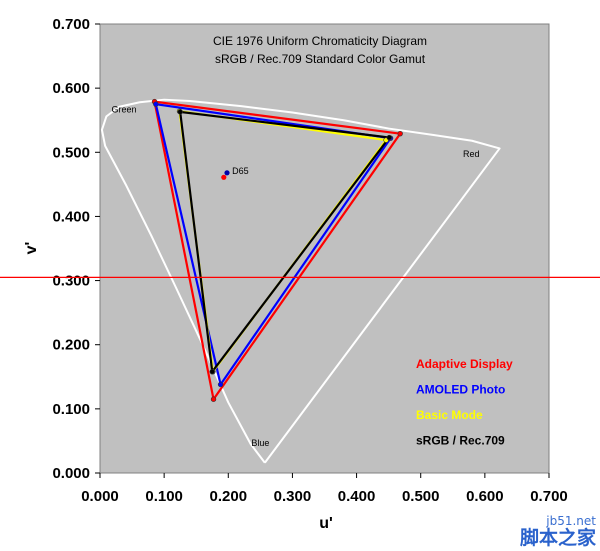 The height and width of the screenshot is (551, 600). What do you see at coordinates (485, 496) in the screenshot?
I see `x-tick-label: 0.600` at bounding box center [485, 496].